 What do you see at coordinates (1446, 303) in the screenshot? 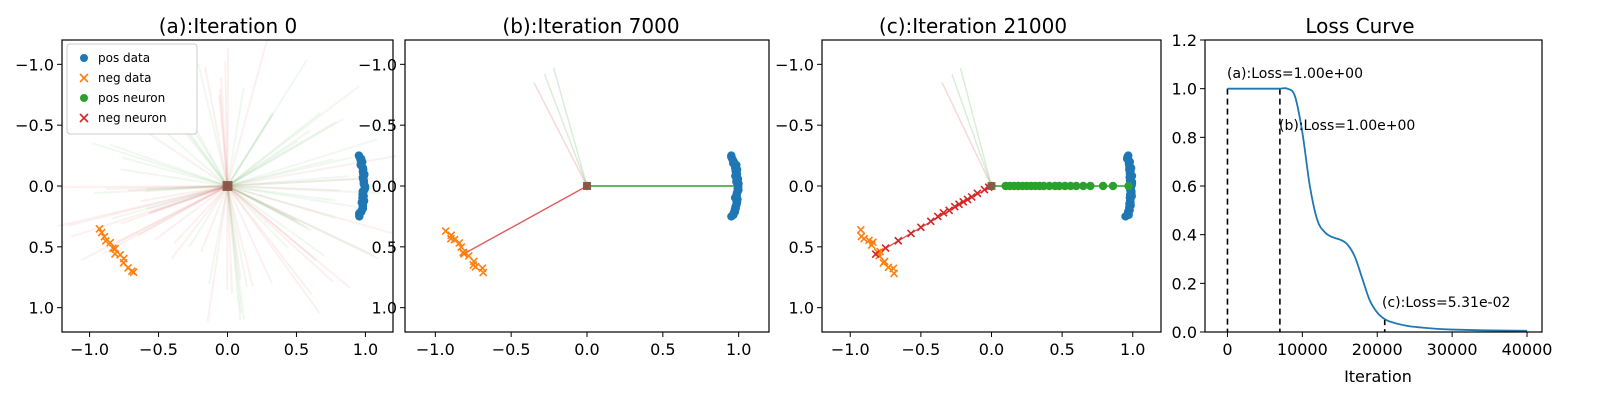
I see `annotation-c: (c):Loss=5.31e-02` at bounding box center [1446, 303].